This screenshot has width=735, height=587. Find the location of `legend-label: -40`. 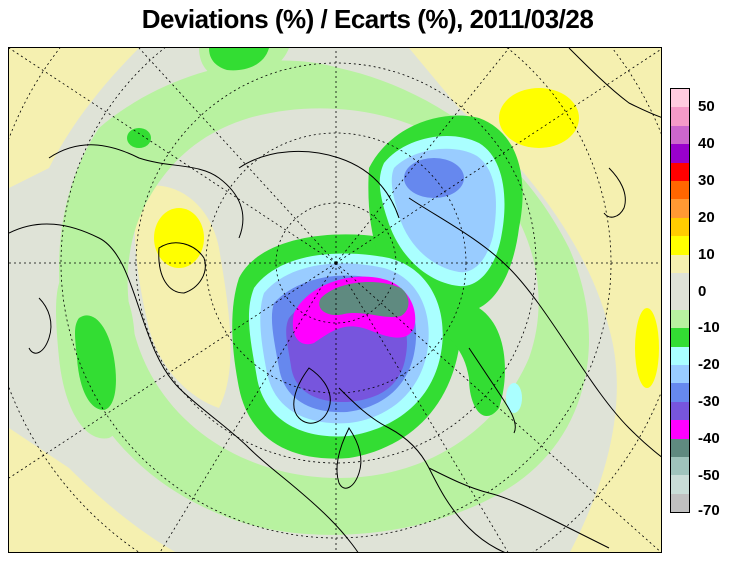

legend-label: -40 is located at coordinates (709, 438).